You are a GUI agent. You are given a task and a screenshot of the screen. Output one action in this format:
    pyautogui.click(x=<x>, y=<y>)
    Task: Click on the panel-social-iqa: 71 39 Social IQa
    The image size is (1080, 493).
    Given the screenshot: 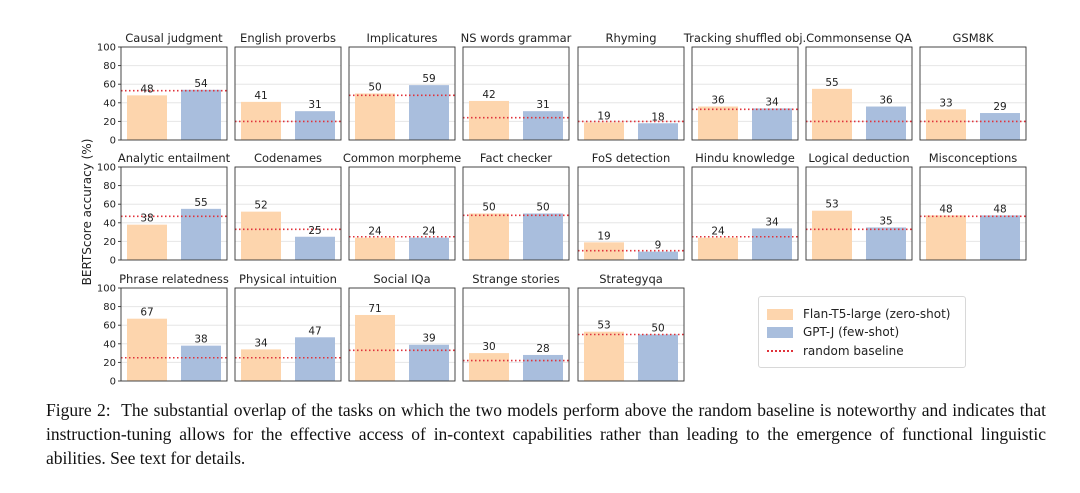 What is the action you would take?
    pyautogui.click(x=402, y=327)
    